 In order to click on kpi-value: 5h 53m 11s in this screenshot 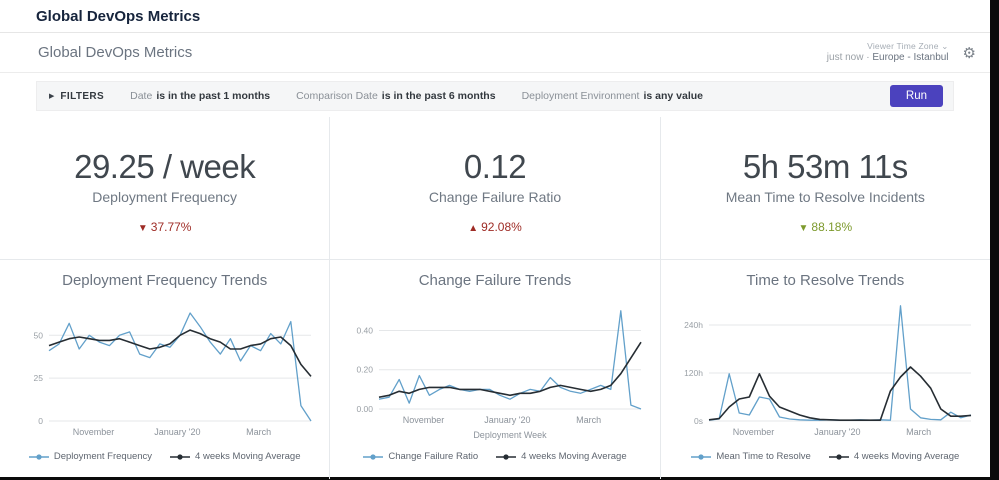, I will do `click(825, 167)`.